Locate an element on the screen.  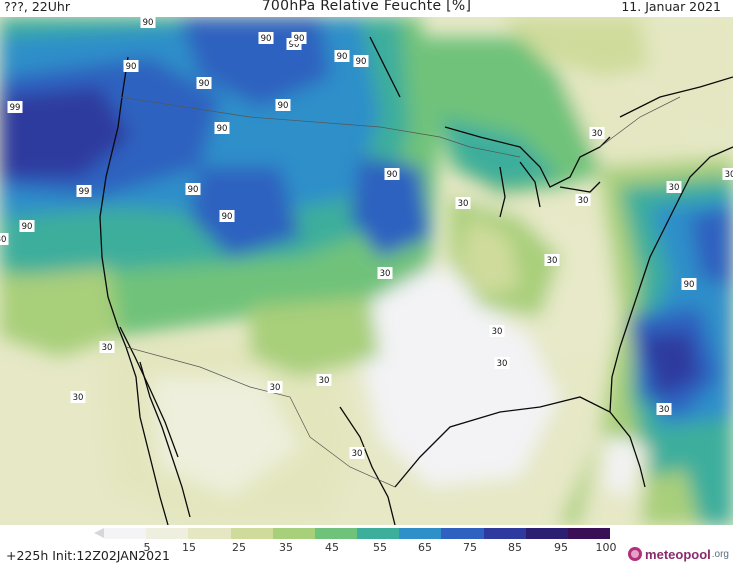
legend-tick-label: 85 is located at coordinates (515, 547).